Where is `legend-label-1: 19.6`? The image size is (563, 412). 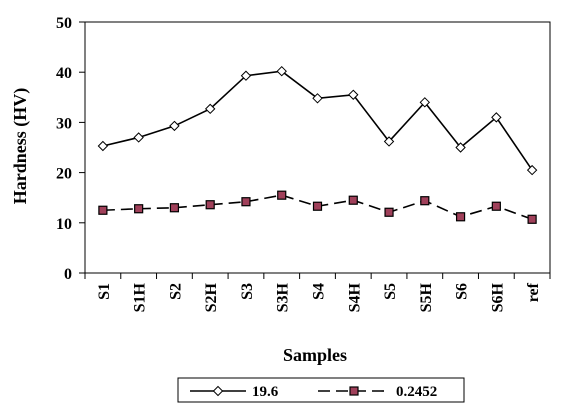 legend-label-1: 19.6 is located at coordinates (265, 392).